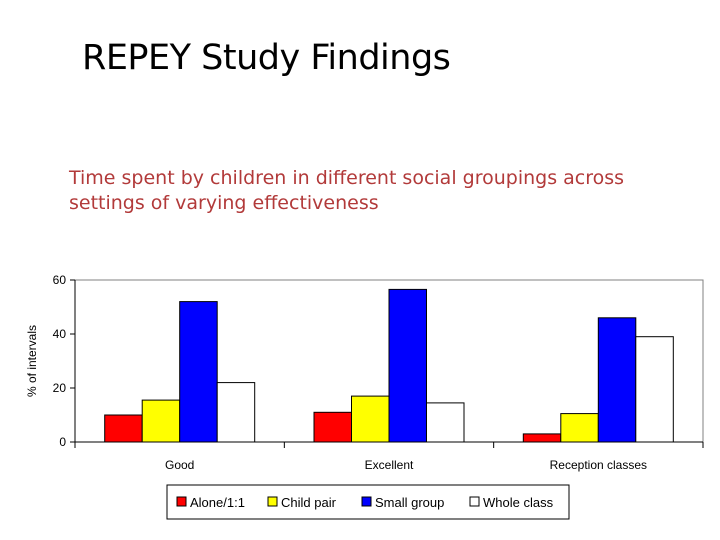  What do you see at coordinates (161, 421) in the screenshot?
I see `bar-child-pair-good` at bounding box center [161, 421].